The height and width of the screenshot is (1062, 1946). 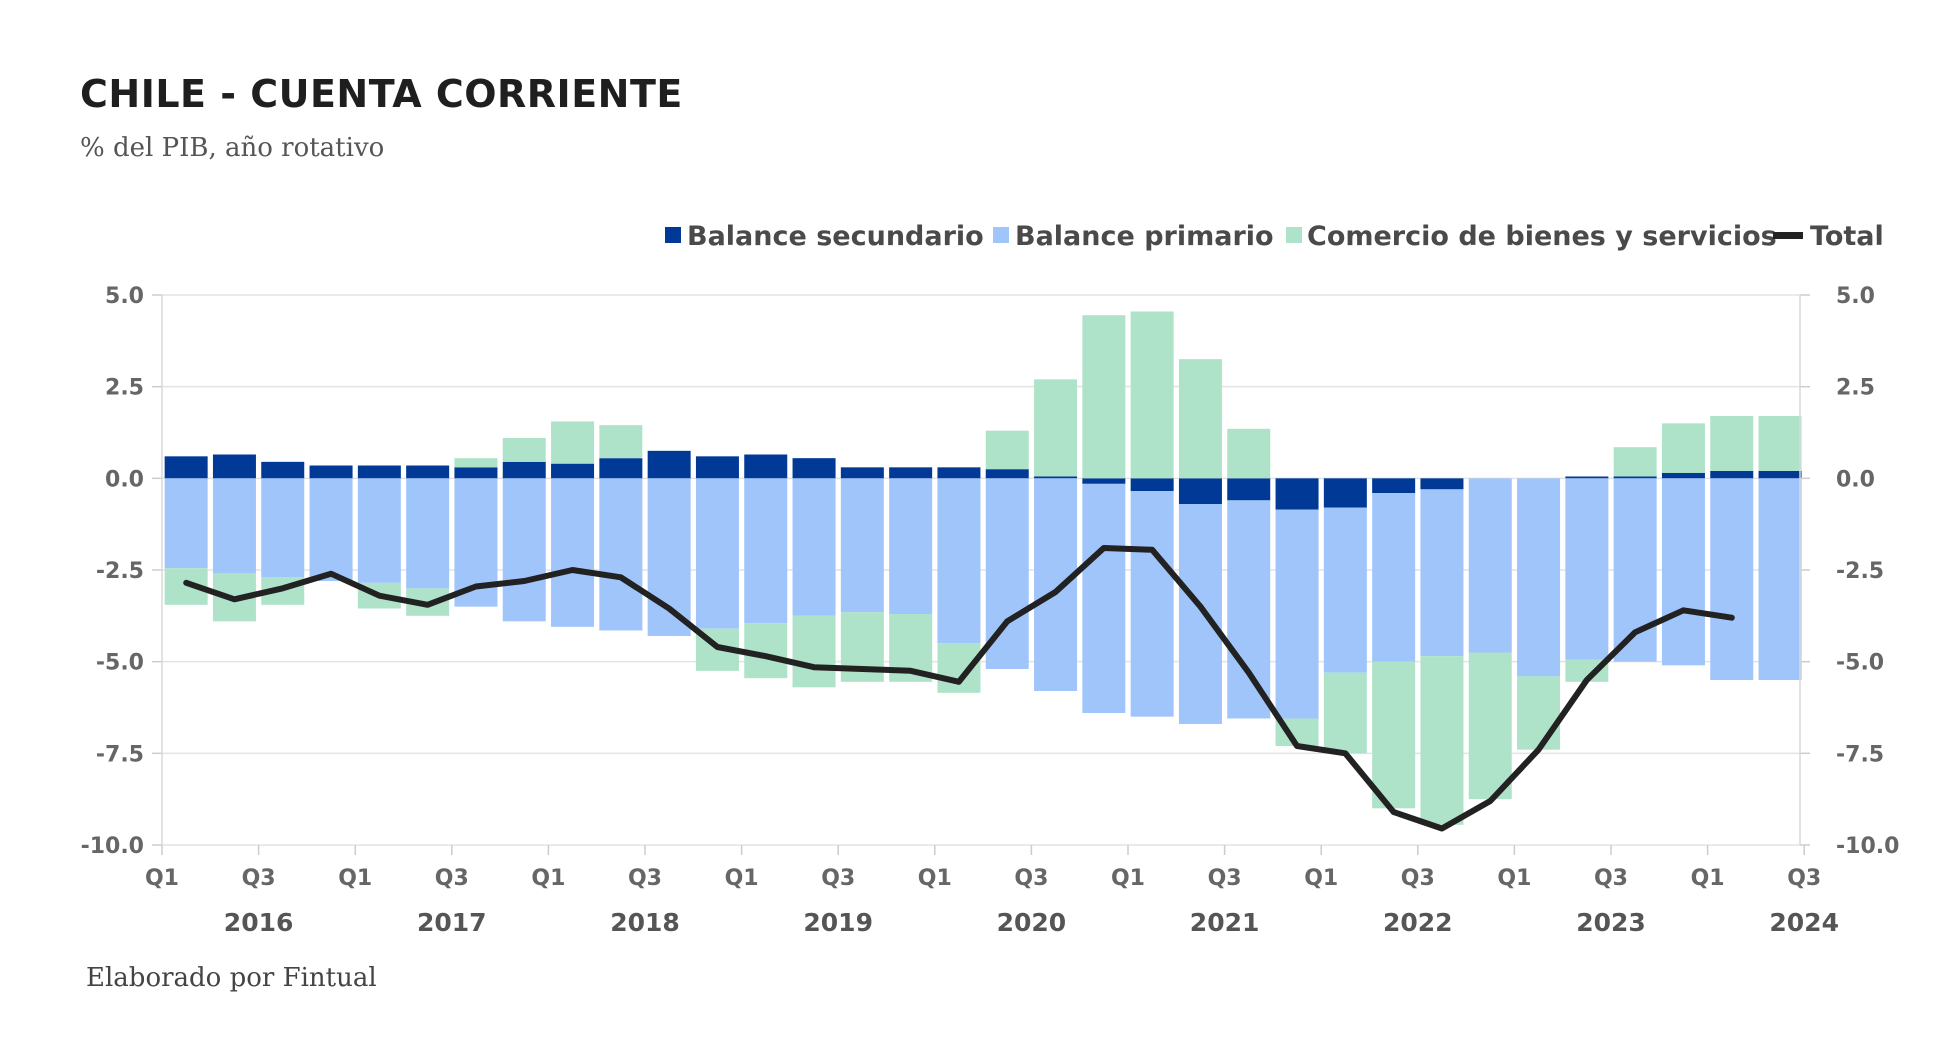 I want to click on x-year-label: 2021, so click(x=1225, y=922).